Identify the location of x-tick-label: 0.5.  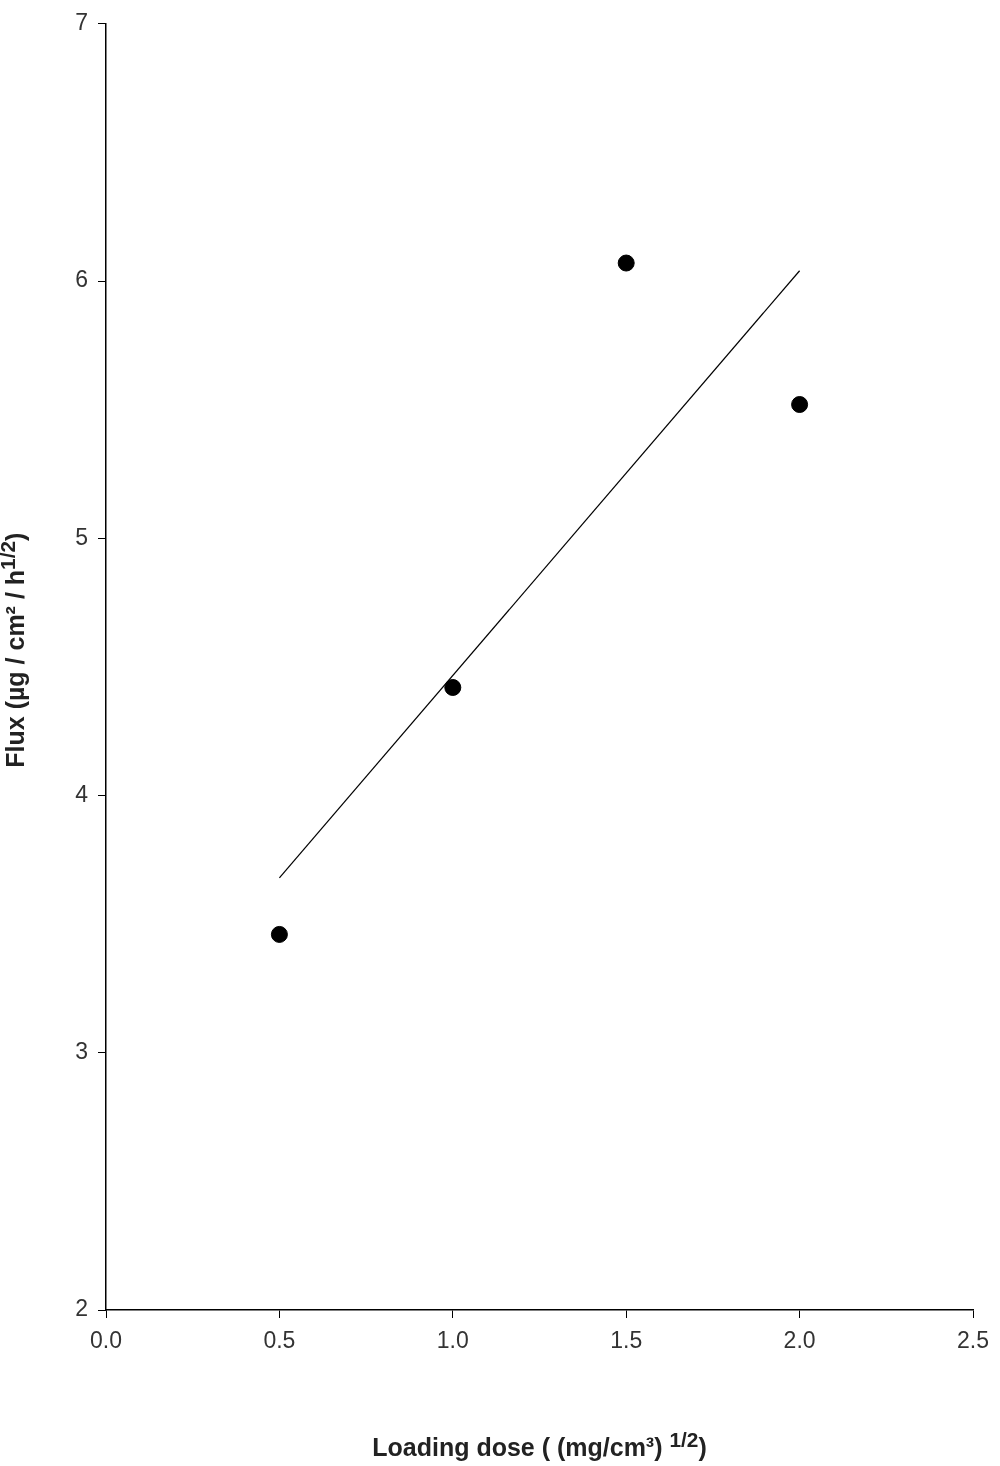
(279, 1340).